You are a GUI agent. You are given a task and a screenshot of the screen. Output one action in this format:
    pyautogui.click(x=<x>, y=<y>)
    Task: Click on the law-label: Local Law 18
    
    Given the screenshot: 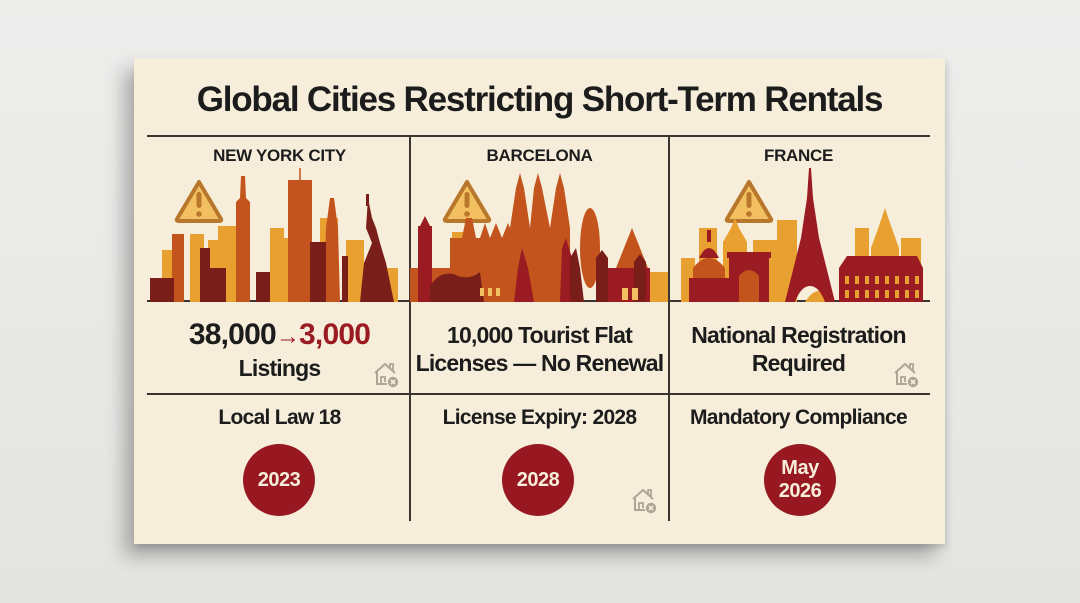 What is the action you would take?
    pyautogui.click(x=279, y=417)
    